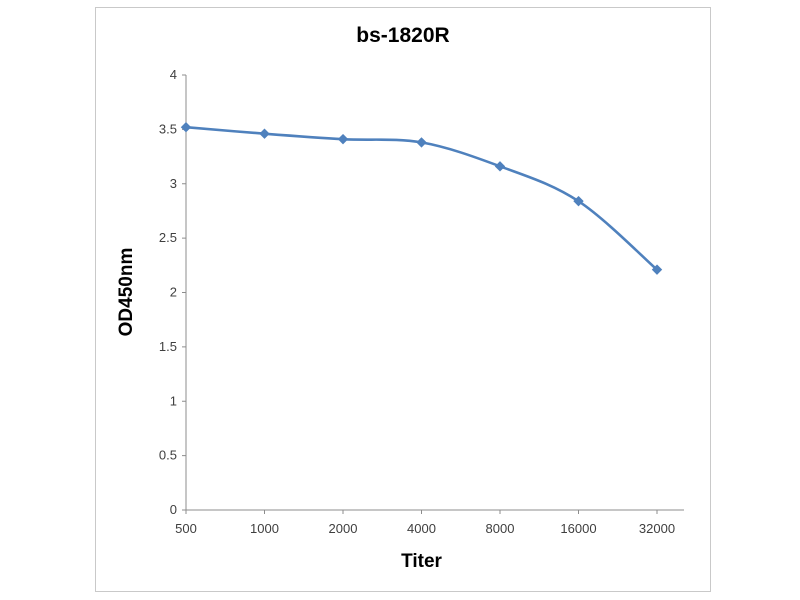 The image size is (800, 600). What do you see at coordinates (173, 74) in the screenshot?
I see `y-tick-label: 4` at bounding box center [173, 74].